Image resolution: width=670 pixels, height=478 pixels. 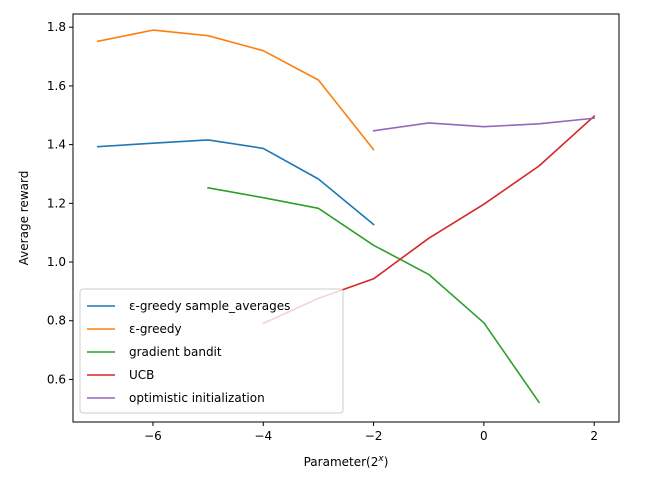 I want to click on y-axis-label: Average reward, so click(x=24, y=218).